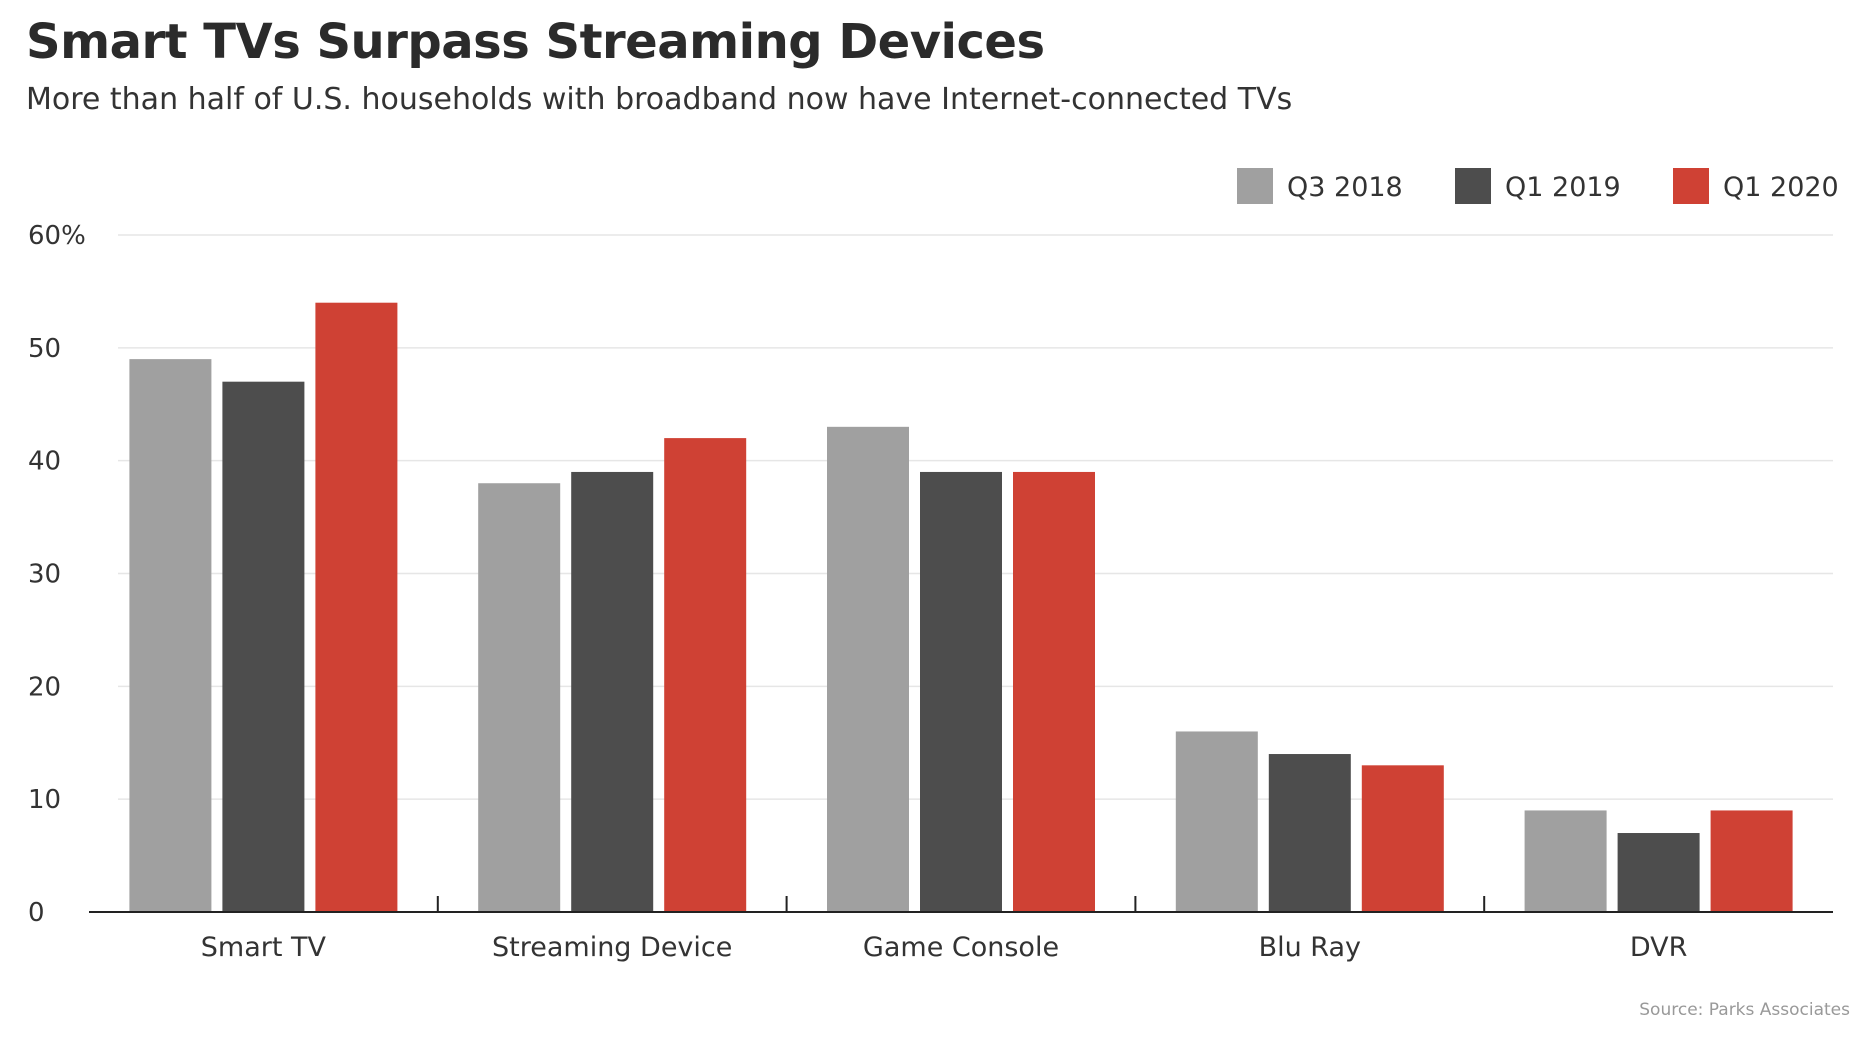 The height and width of the screenshot is (1040, 1860). I want to click on y-tick-label: 40, so click(44, 462).